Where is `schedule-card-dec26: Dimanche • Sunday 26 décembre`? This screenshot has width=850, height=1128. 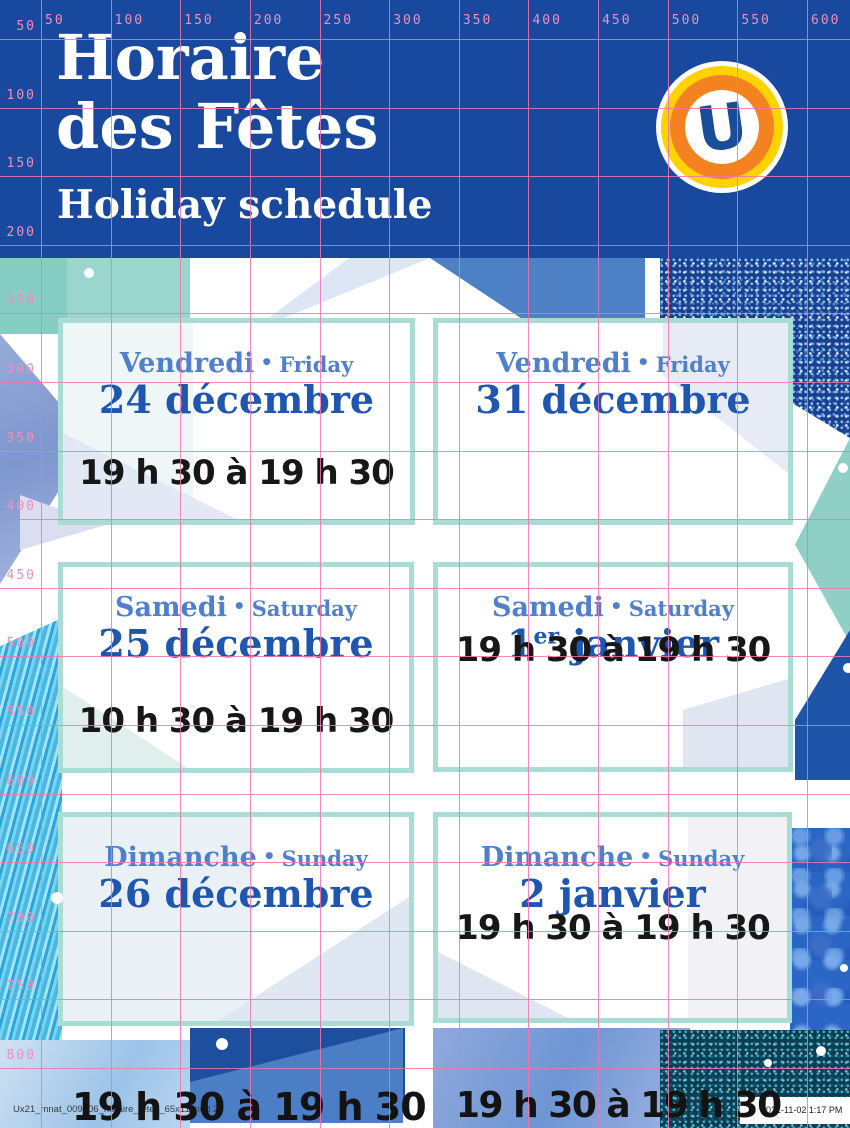
schedule-card-dec26: Dimanche • Sunday 26 décembre is located at coordinates (236, 919).